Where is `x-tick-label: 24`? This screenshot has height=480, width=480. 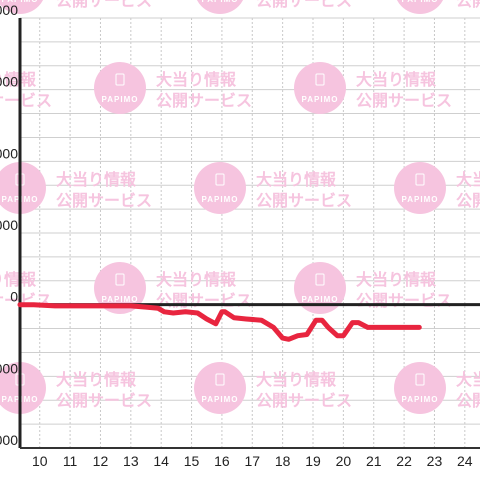
x-tick-label: 24 is located at coordinates (465, 461).